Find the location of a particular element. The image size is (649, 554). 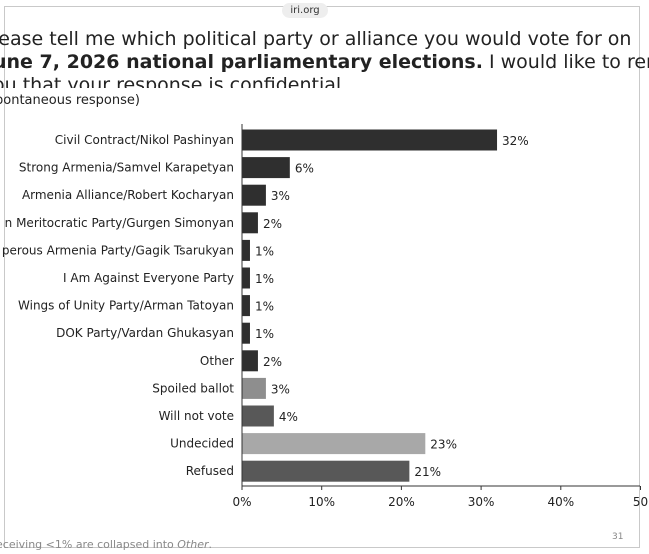

spontaneous-note: pontaneous response) is located at coordinates (70, 100).